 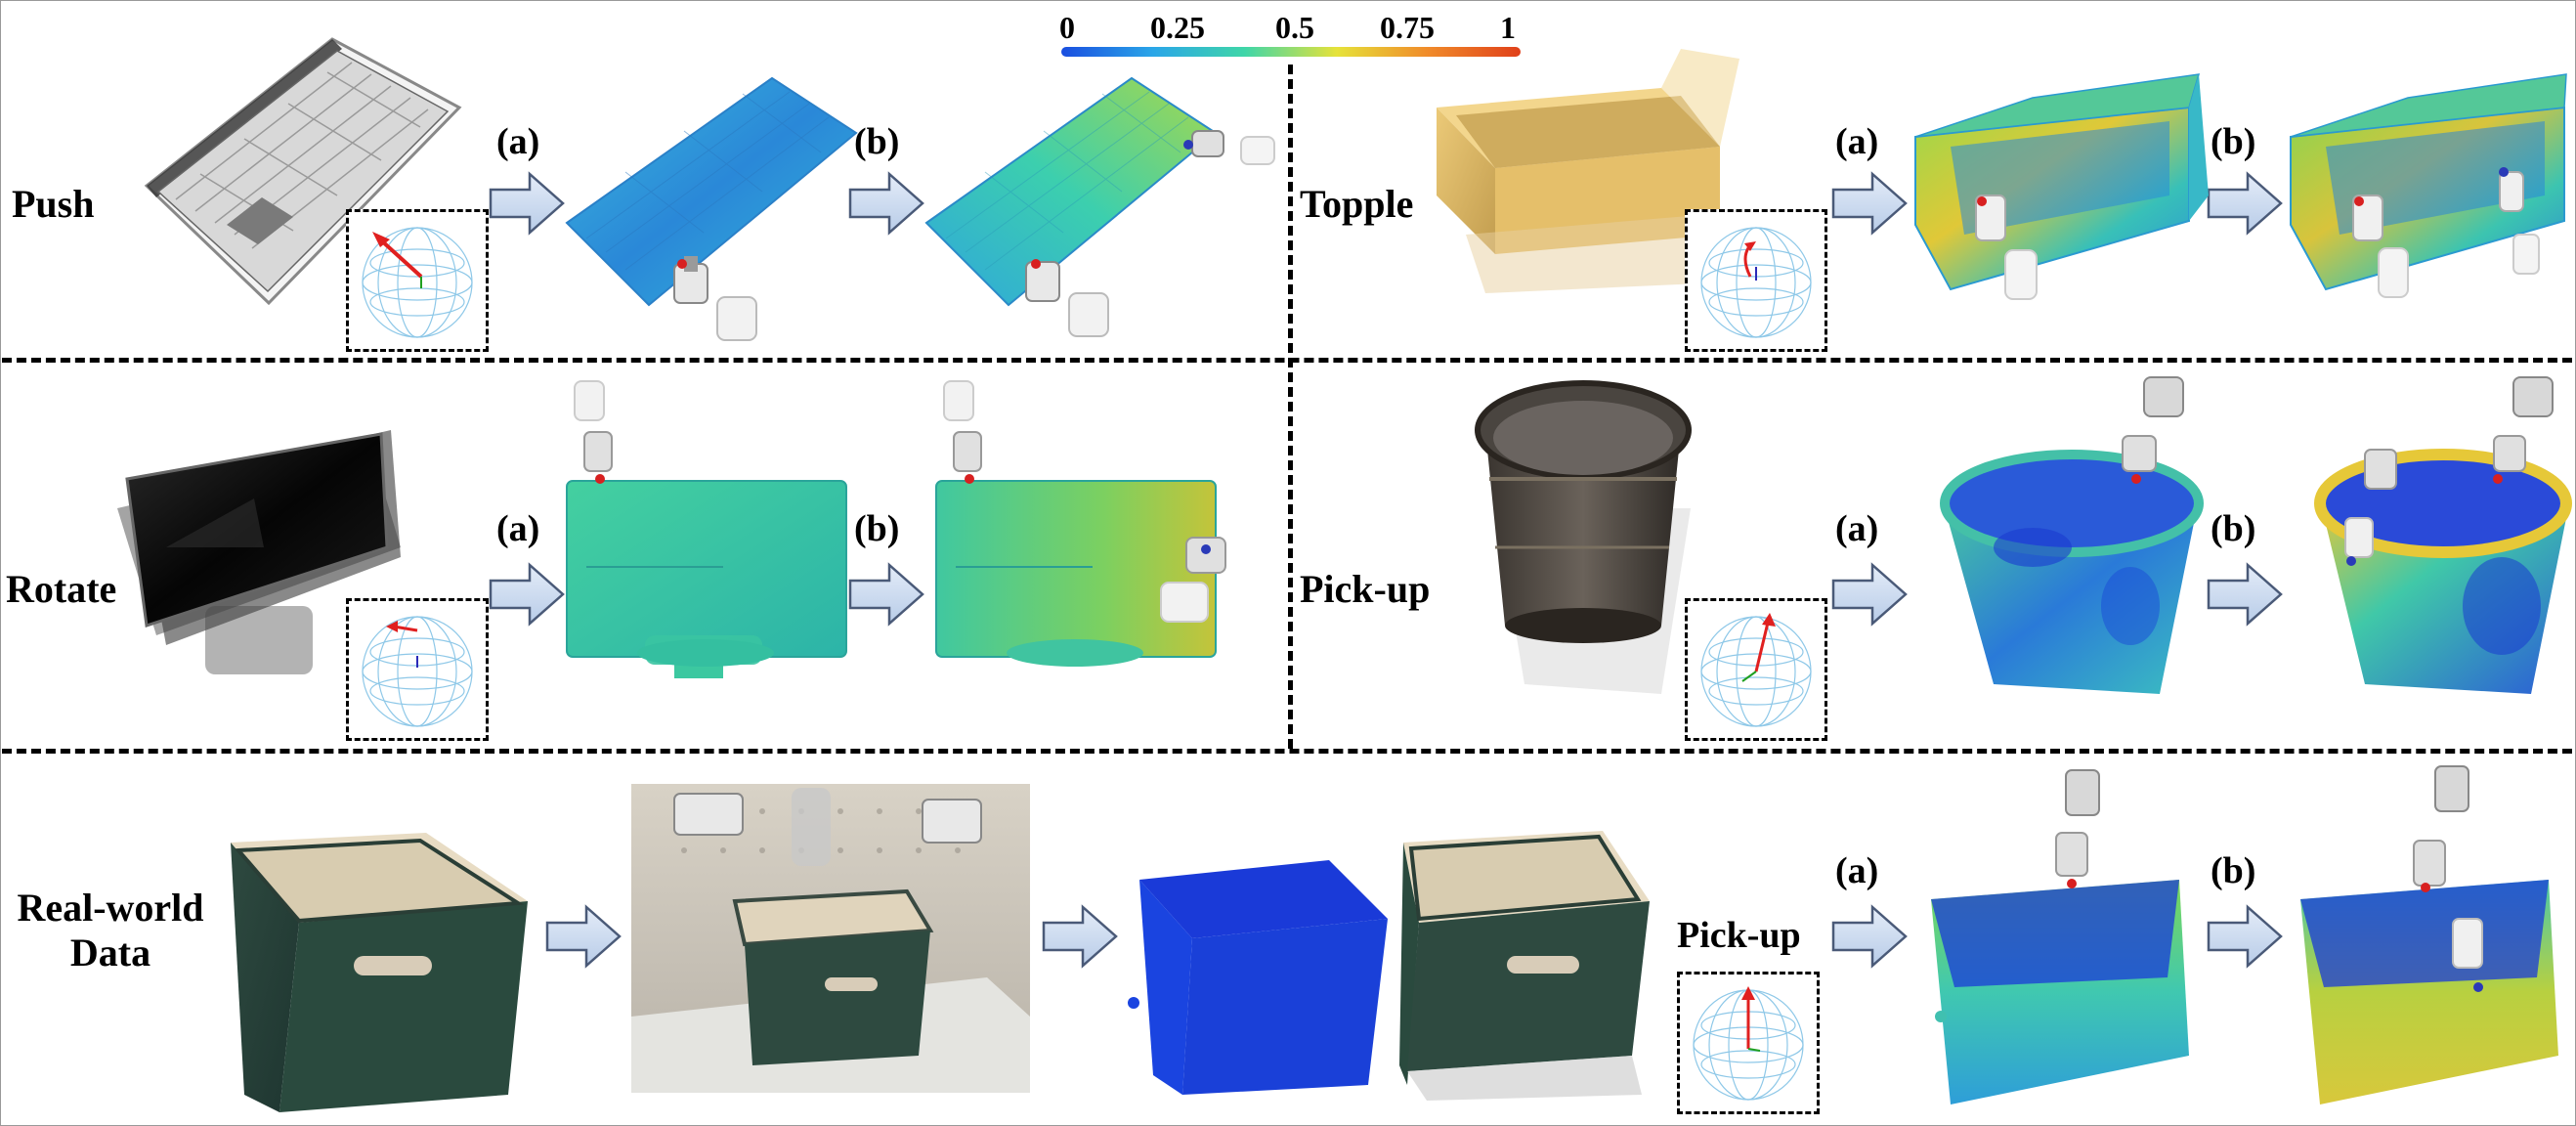 What do you see at coordinates (2233, 870) in the screenshot?
I see `realworld-step-b-label: (b)` at bounding box center [2233, 870].